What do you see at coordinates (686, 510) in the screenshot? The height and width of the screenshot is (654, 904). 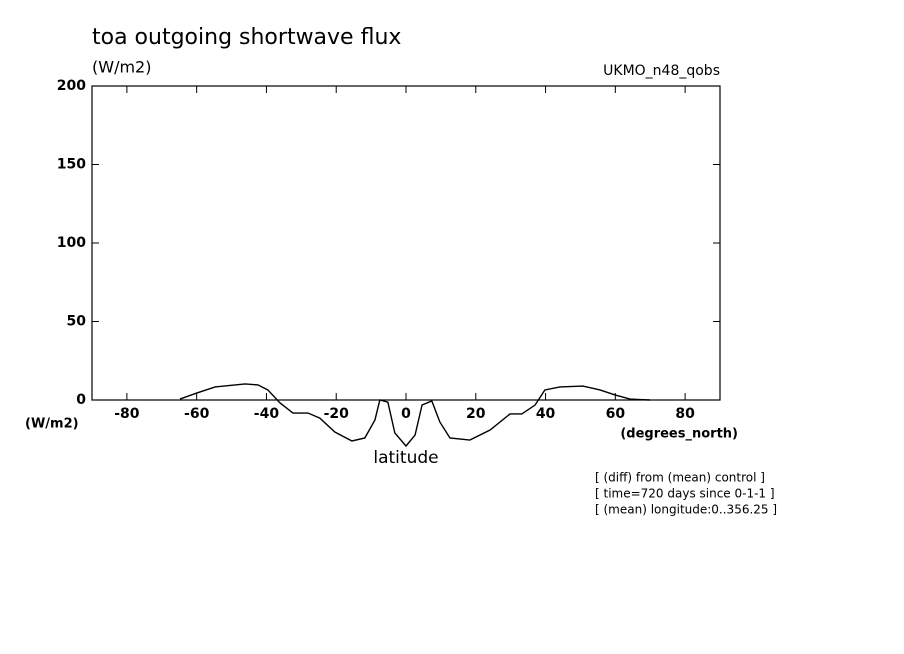 I see `note: [ (mean) longitude:0..356.25 ]` at bounding box center [686, 510].